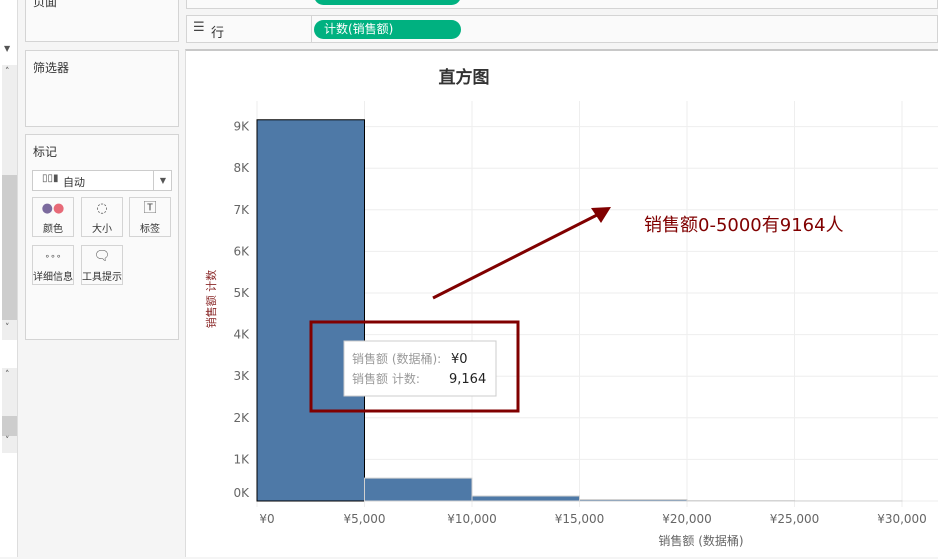  What do you see at coordinates (387, 2) in the screenshot?
I see `columns-pill` at bounding box center [387, 2].